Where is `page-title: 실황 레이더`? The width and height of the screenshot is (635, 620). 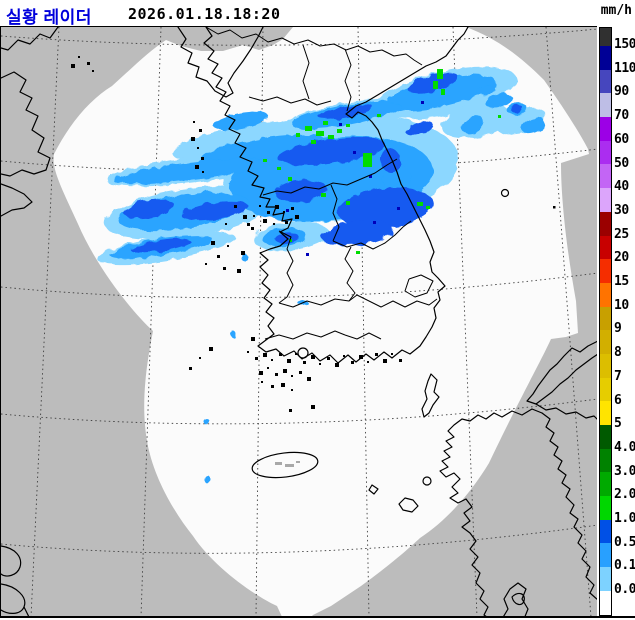
page-title: 실황 레이더 is located at coordinates (49, 17).